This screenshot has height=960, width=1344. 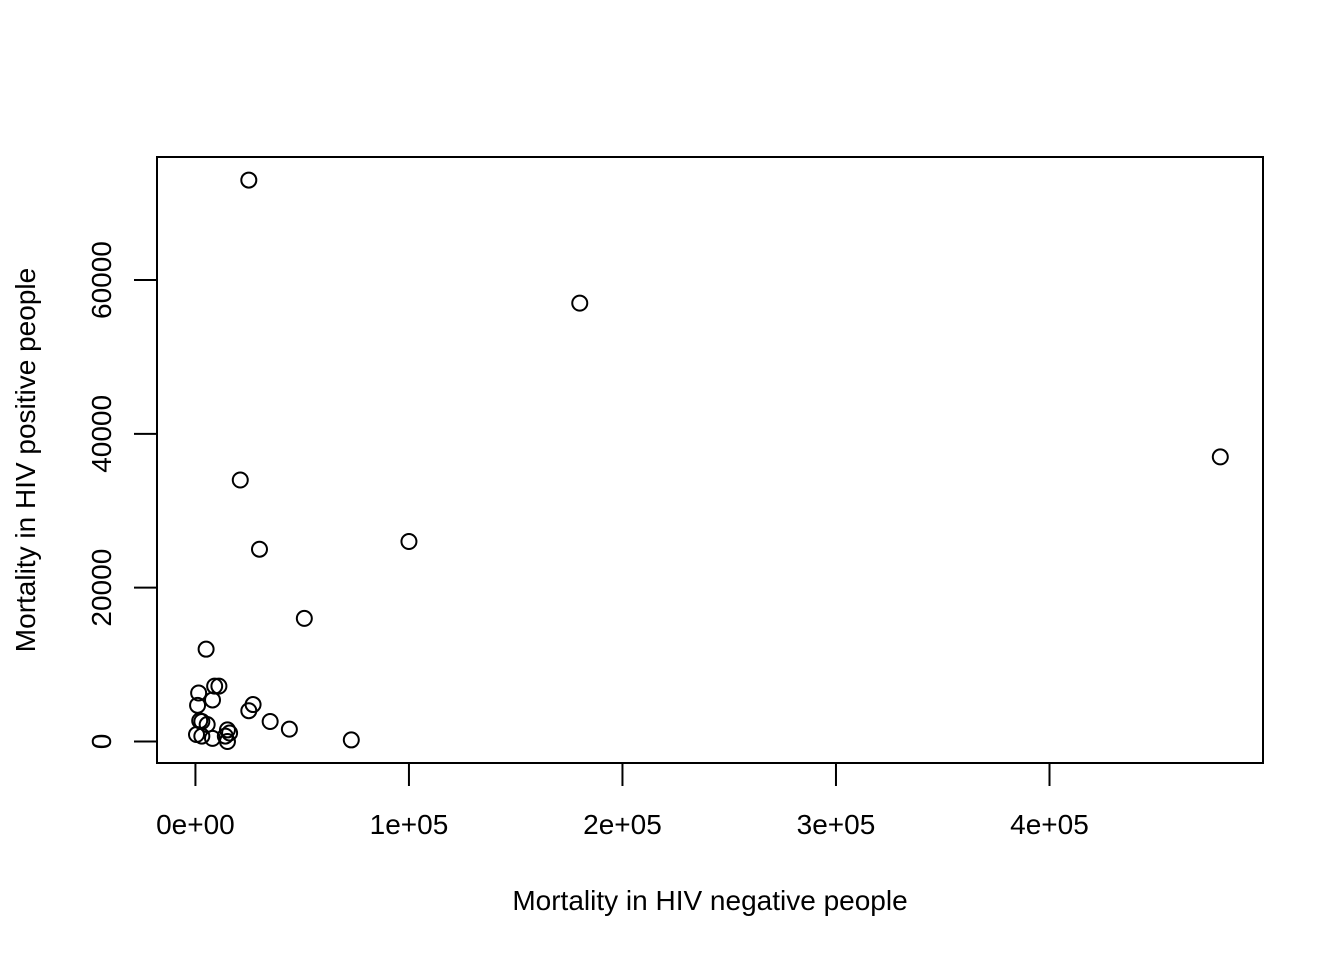 I want to click on x-tick-label: 4e+05, so click(x=1049, y=824).